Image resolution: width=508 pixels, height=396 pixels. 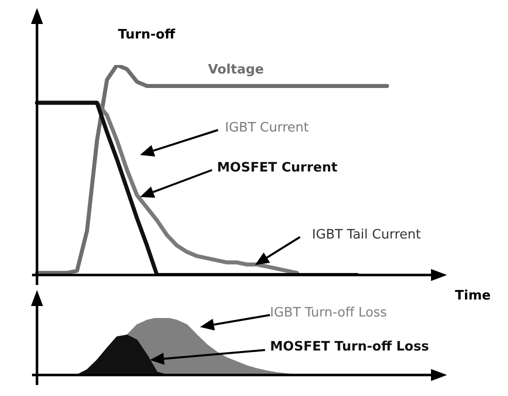 I want to click on chart-title: Turn-off, so click(x=147, y=34).